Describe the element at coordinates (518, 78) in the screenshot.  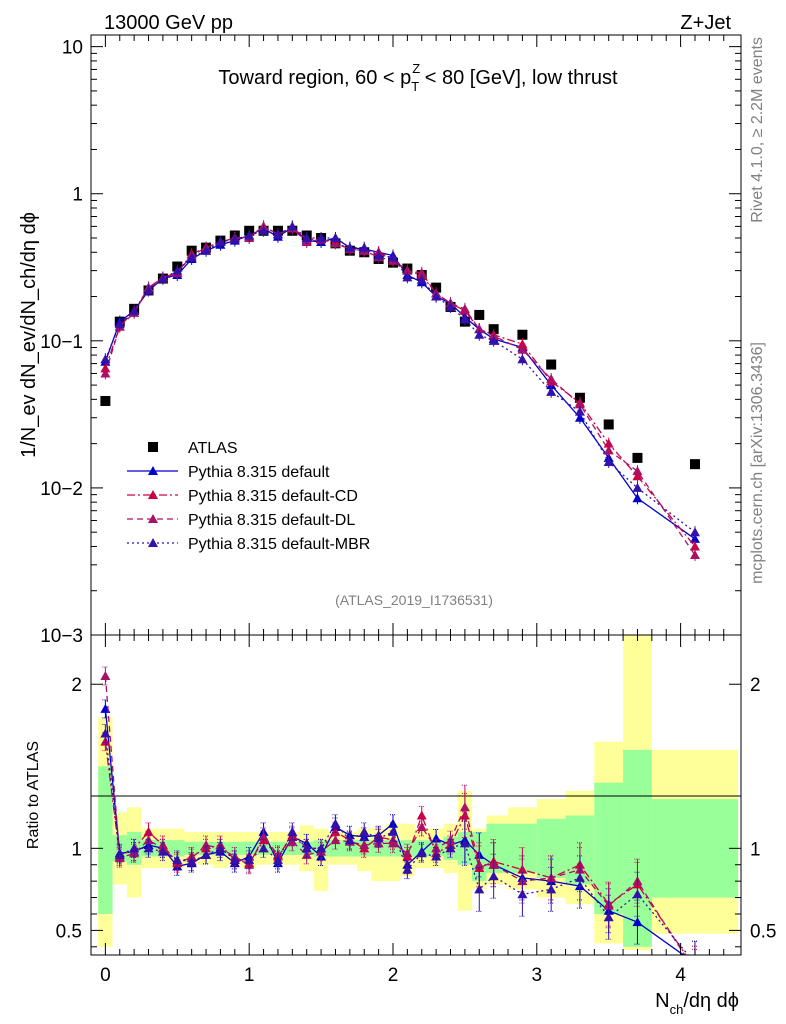
I see `title-post: < 80 [GeV], low thrust` at that location.